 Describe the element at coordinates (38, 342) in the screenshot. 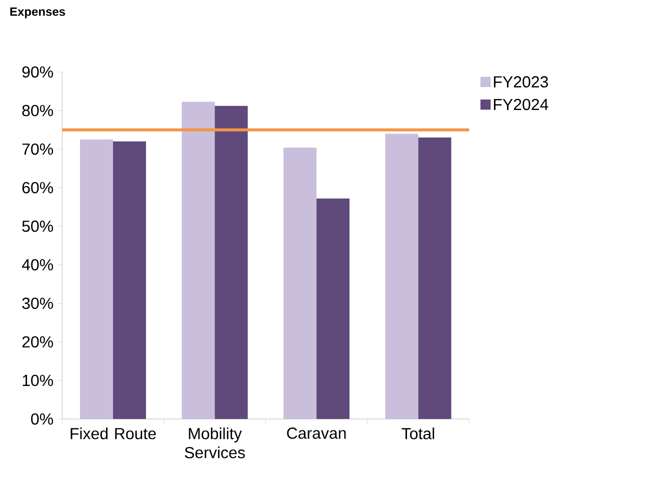

I see `y-tick-label: 20%` at that location.